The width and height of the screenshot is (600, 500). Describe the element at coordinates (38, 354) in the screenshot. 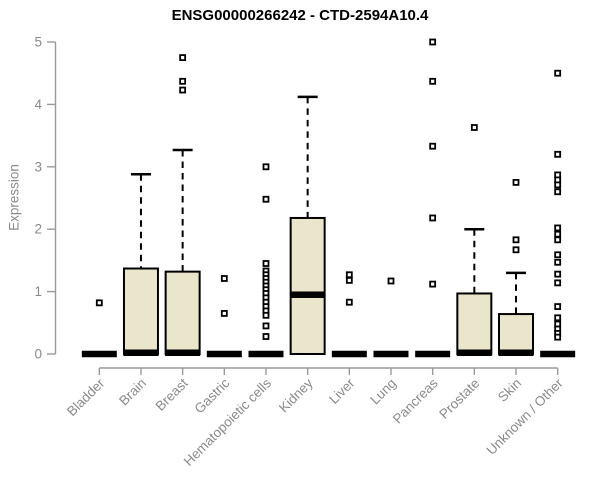

I see `y-tick-label: 0` at that location.